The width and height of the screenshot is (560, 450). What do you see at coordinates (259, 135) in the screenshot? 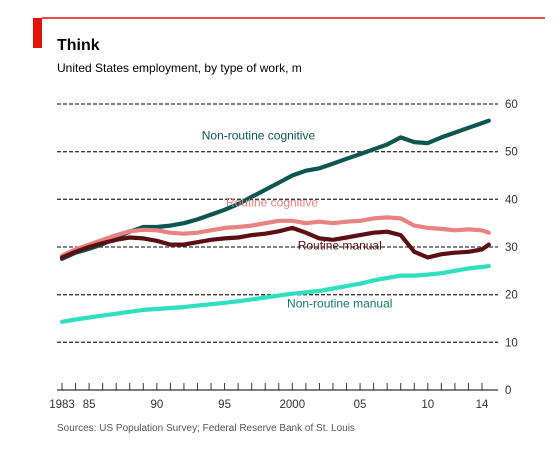
I see `series-label-non-routine-cognitive: Non-routine cognitive` at bounding box center [259, 135].